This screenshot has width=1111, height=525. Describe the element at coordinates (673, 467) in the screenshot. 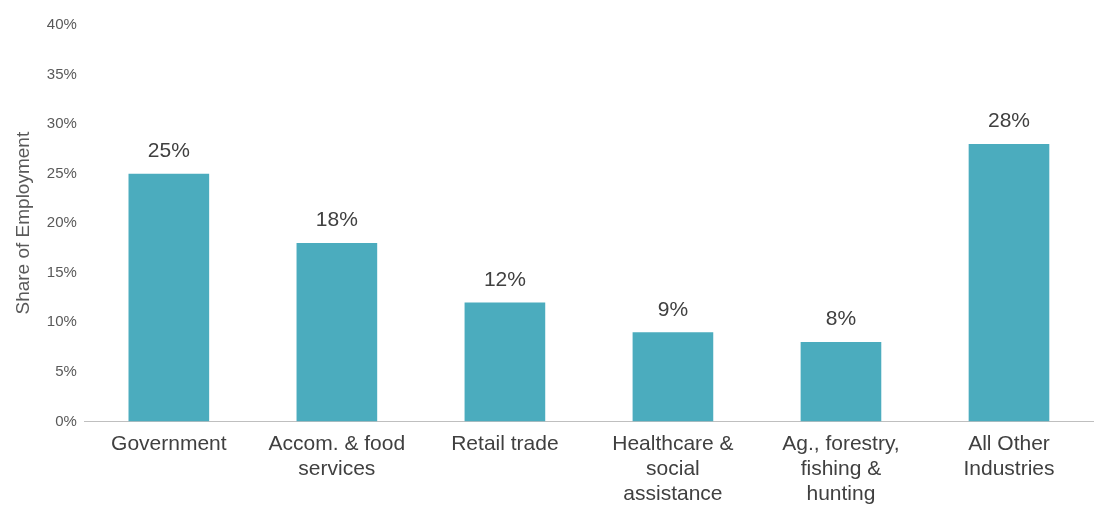

I see `x-tick-label: Healthcare & social assistance` at that location.